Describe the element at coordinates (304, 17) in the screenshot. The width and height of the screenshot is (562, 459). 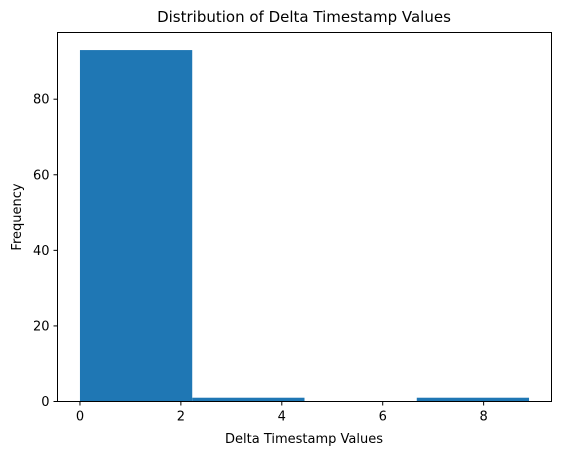
I see `chart-title: Distribution of Delta Timestamp Values` at that location.